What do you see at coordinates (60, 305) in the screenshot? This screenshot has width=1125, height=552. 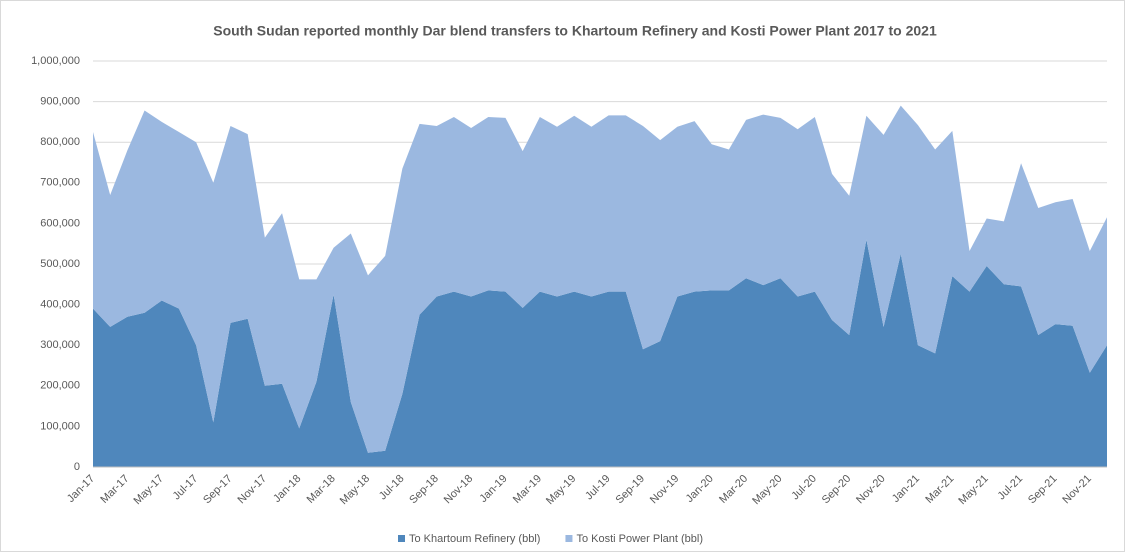 I see `y-tick-label: 400,000` at bounding box center [60, 305].